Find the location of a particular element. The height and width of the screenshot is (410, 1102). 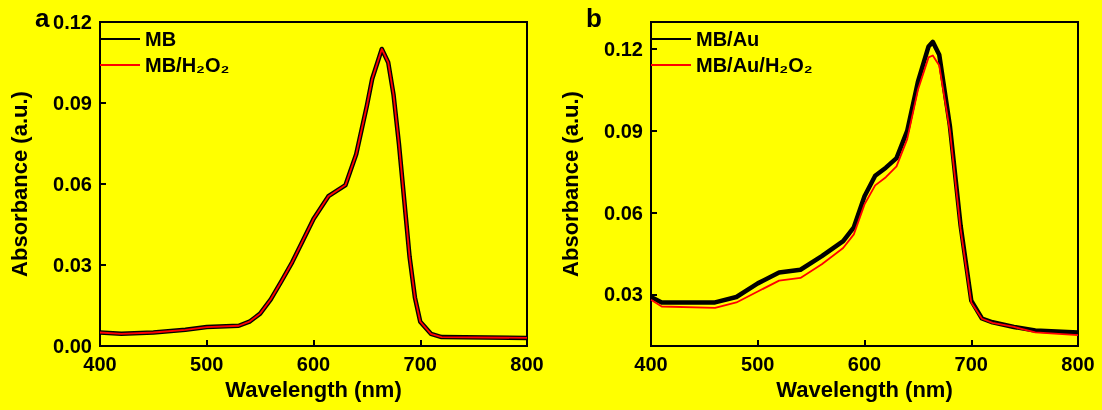

legend-label: MB/Au/H₂O₂ is located at coordinates (754, 65).